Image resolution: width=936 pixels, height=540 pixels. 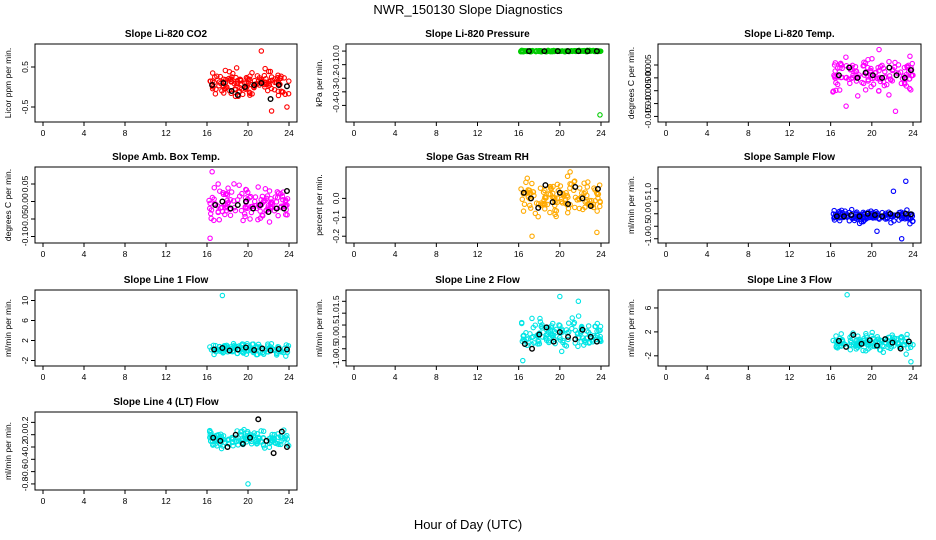 What do you see at coordinates (25, 67) in the screenshot?
I see `y-tick-label: 0.5` at bounding box center [25, 67].